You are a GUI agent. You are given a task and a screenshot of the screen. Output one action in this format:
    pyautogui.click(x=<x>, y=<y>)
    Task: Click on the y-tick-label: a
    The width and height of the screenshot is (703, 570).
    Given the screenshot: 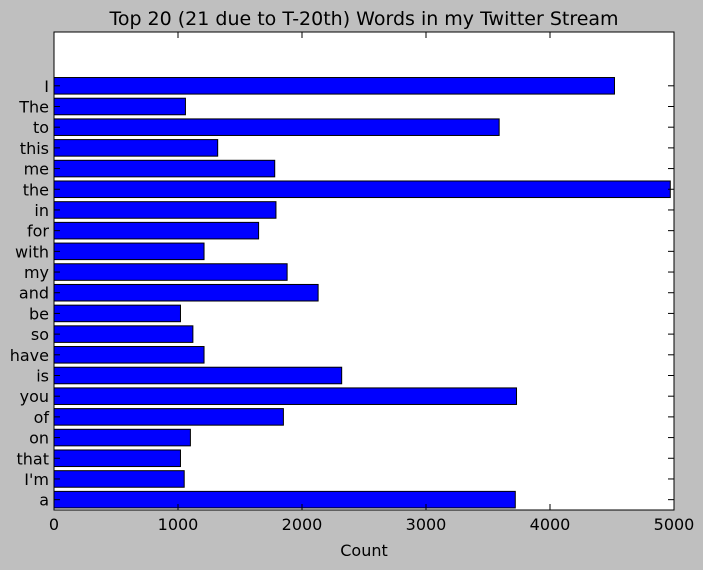 What is the action you would take?
    pyautogui.click(x=44, y=500)
    